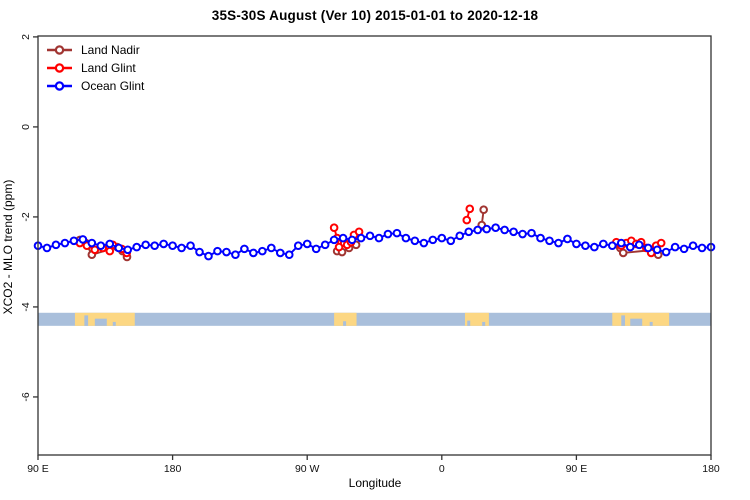 Image resolution: width=750 pixels, height=500 pixels. Describe the element at coordinates (26, 37) in the screenshot. I see `y-tick-label: 2` at that location.